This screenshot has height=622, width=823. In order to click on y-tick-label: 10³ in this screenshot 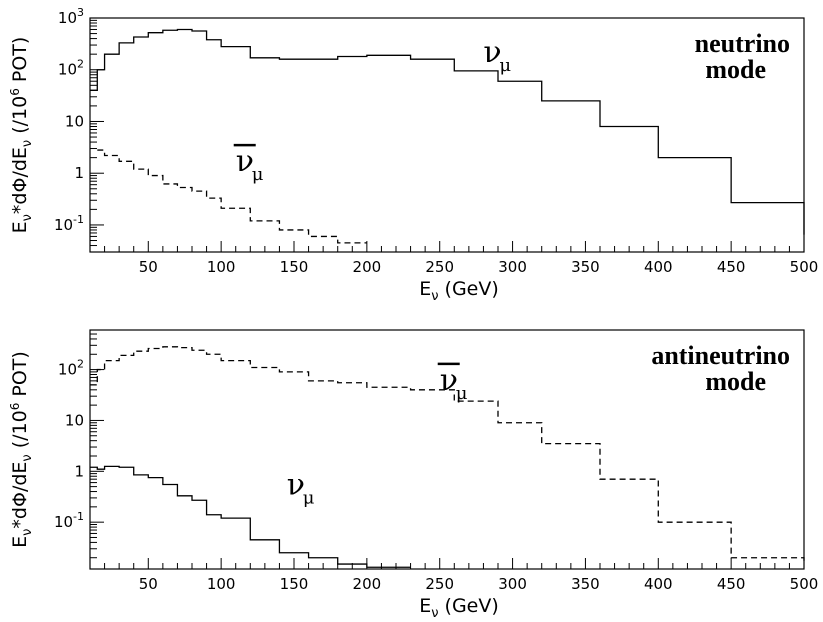, I will do `click(71, 16)`.